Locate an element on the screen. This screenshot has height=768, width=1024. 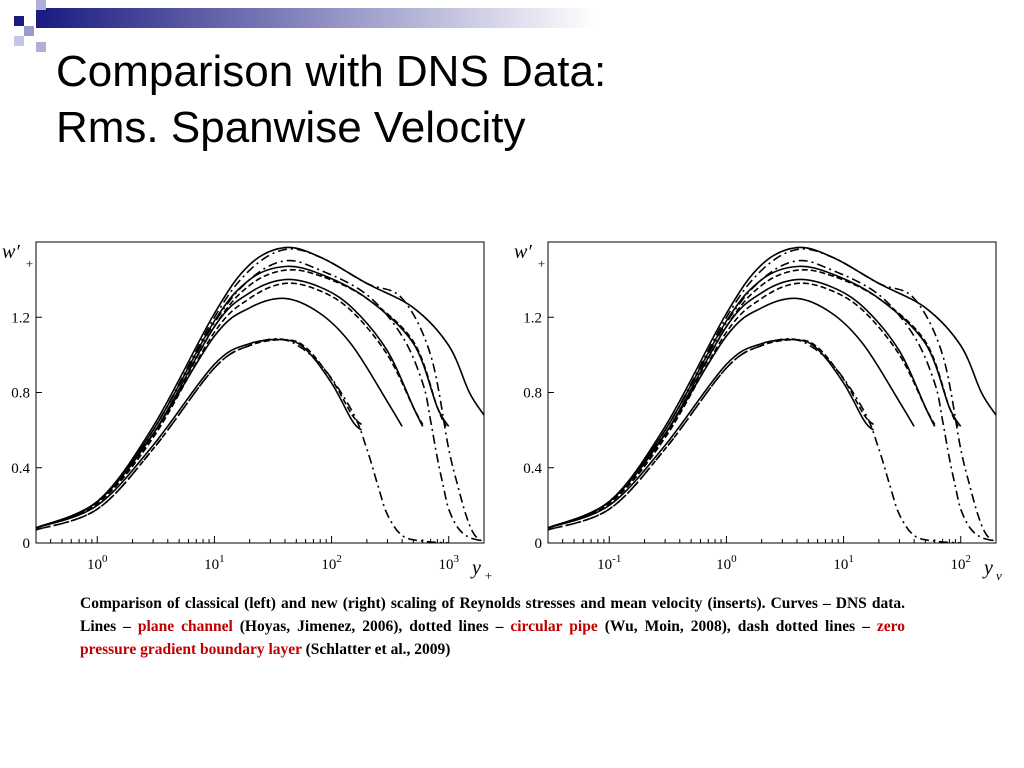
caption-text-3: (Wu, Moin, 2008), dash dotted lines – is located at coordinates (737, 626).